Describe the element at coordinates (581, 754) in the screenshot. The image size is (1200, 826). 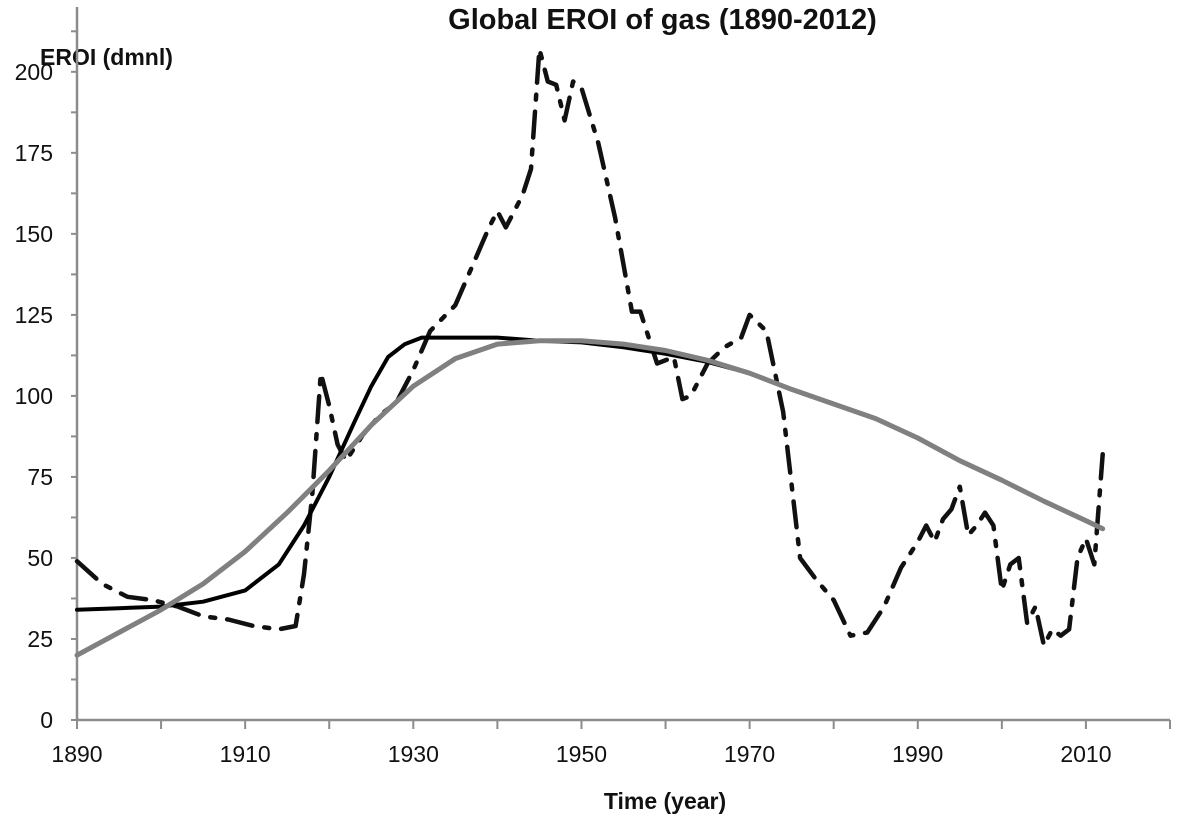
I see `x-tick-label: 1950` at that location.